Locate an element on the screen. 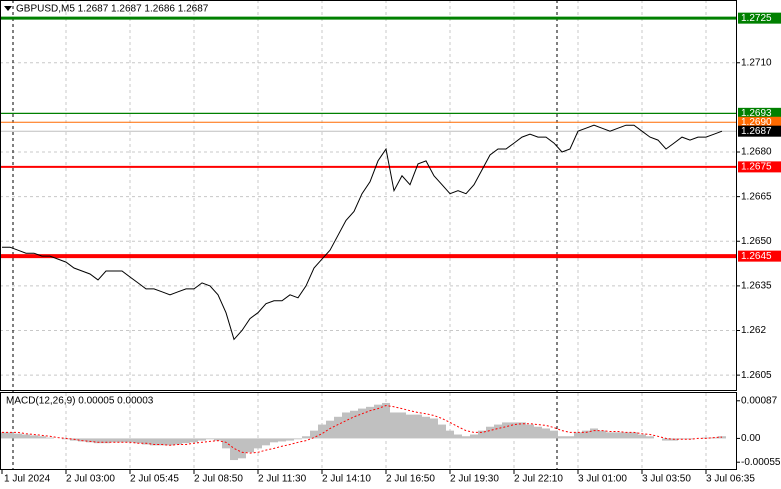 This screenshot has height=489, width=781. y-tick-label: 1.262 is located at coordinates (753, 330).